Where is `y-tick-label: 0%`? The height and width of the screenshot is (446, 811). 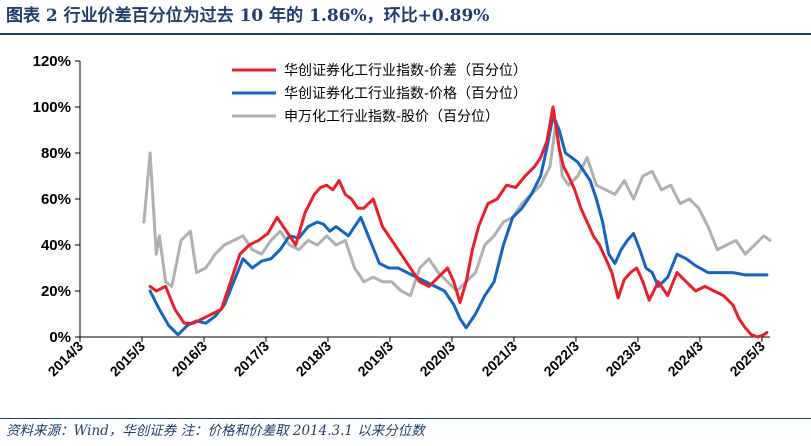
y-tick-label: 0% is located at coordinates (60, 337).